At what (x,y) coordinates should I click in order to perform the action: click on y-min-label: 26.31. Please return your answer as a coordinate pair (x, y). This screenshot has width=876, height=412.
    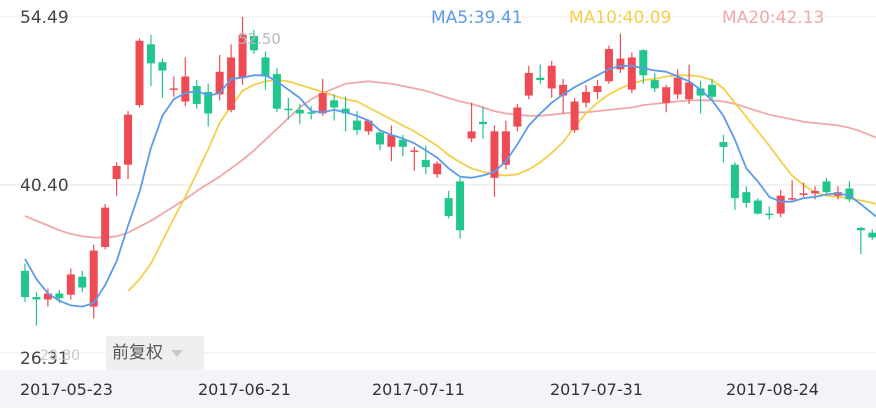
    Looking at the image, I should click on (44, 359).